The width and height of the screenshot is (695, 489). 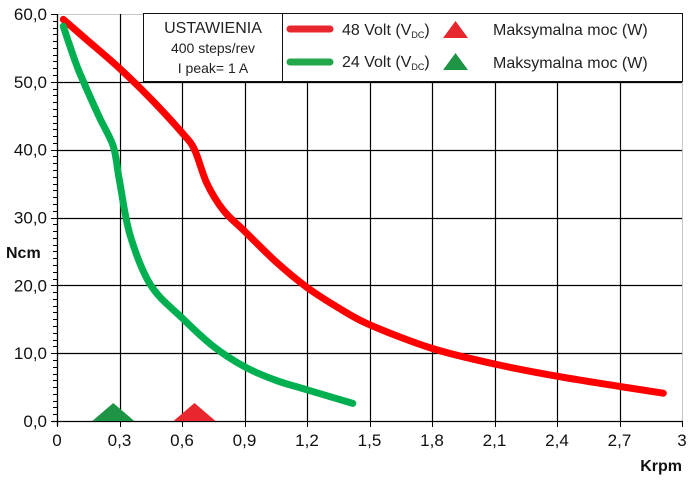 What do you see at coordinates (154, 412) in the screenshot?
I see `max-power-markers` at bounding box center [154, 412].